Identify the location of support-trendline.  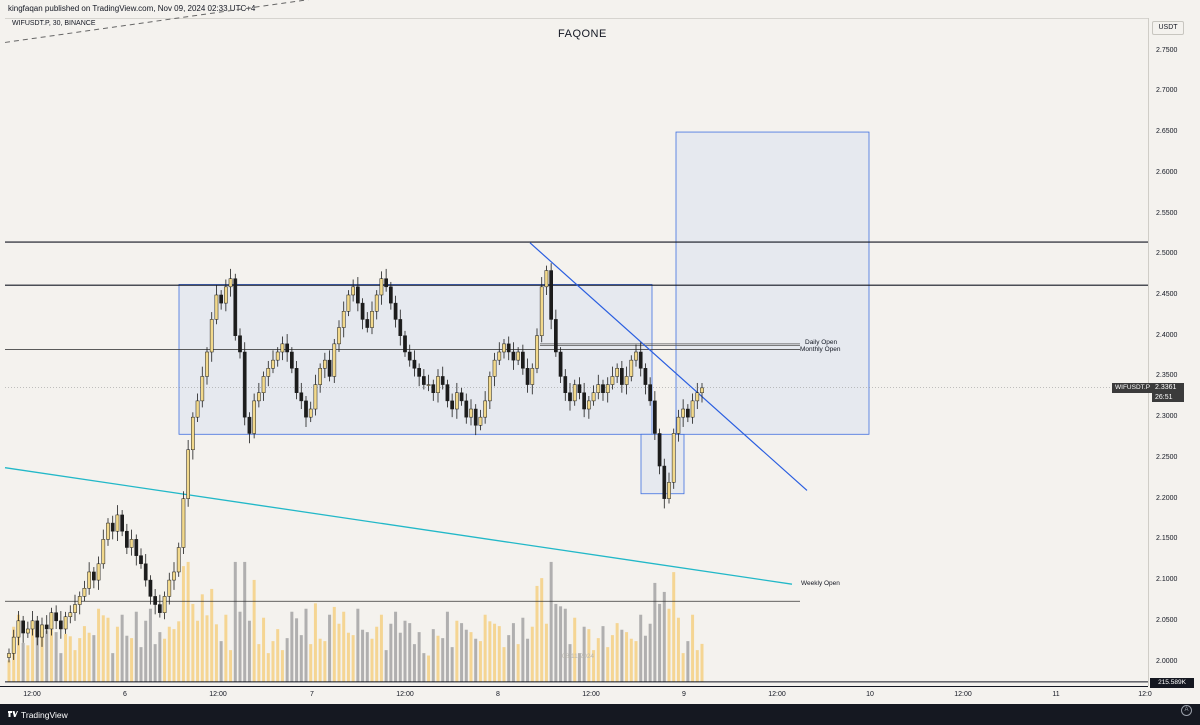
(398, 526).